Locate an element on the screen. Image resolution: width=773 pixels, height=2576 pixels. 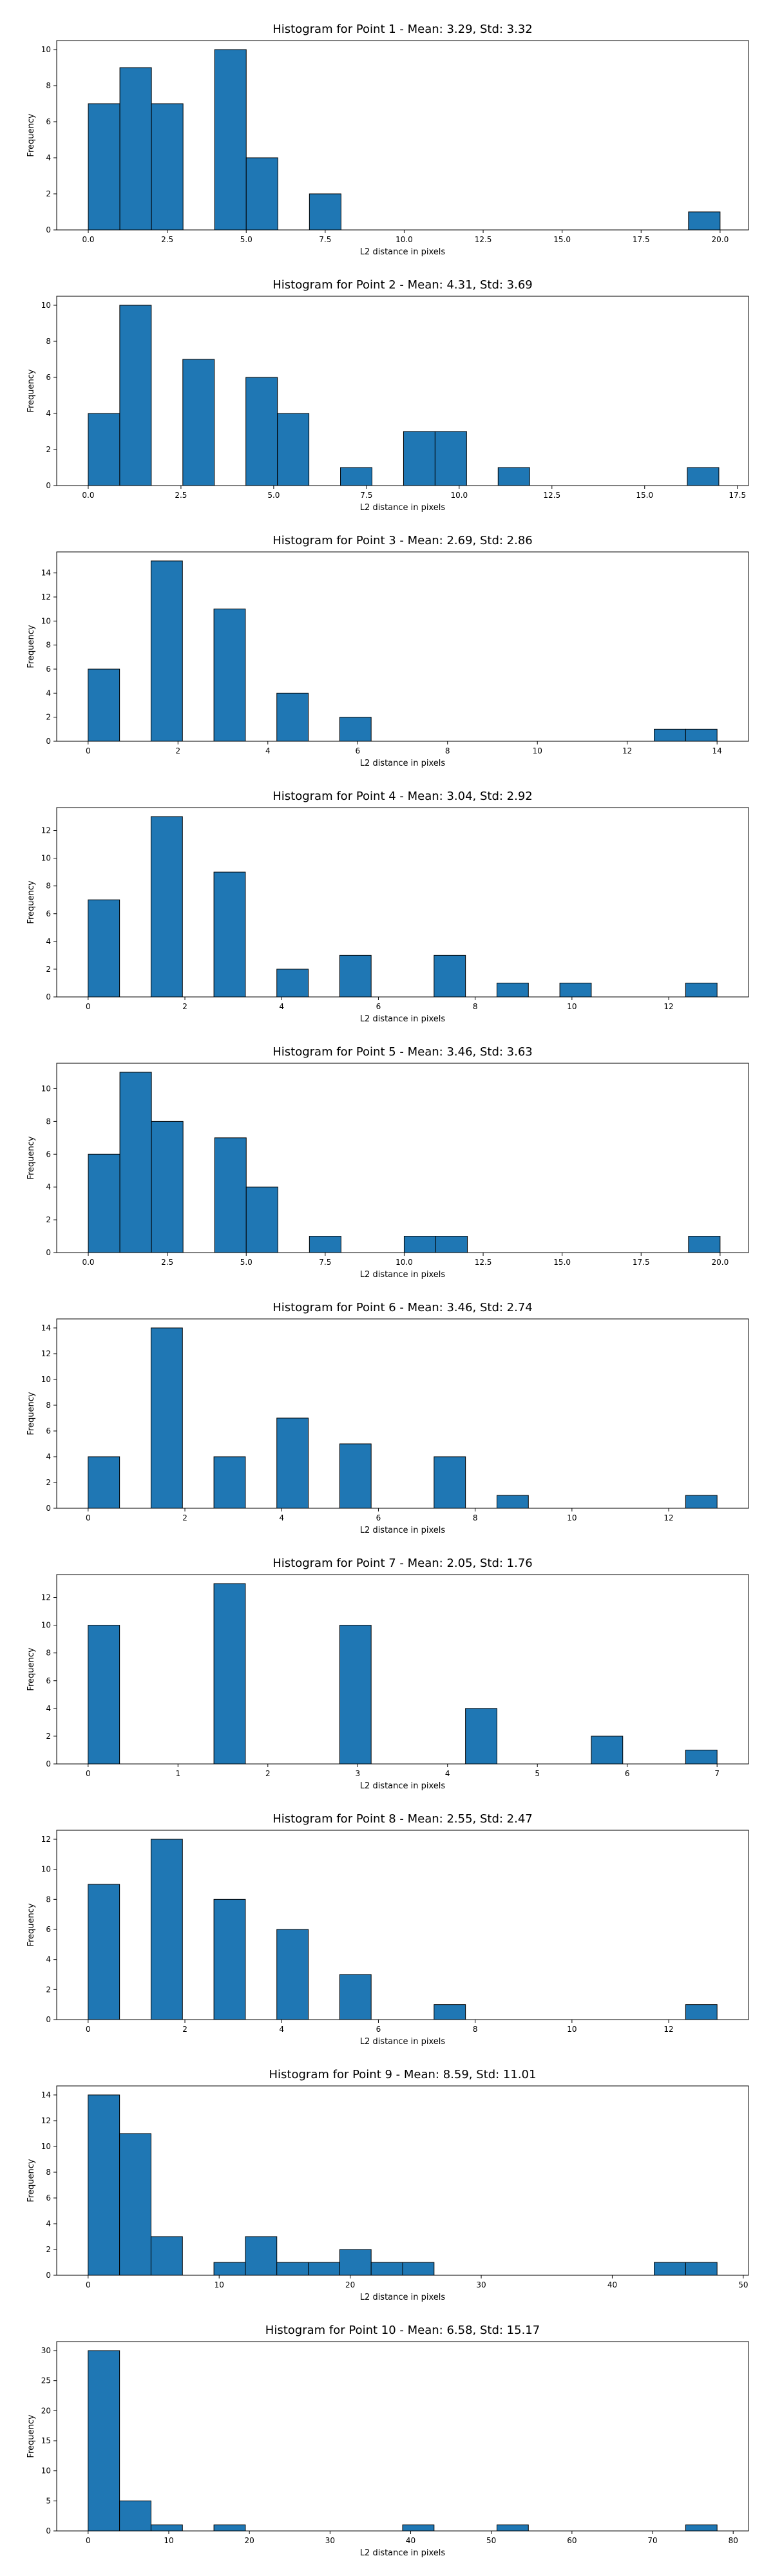
y-tick-label: 20 is located at coordinates (46, 2410).